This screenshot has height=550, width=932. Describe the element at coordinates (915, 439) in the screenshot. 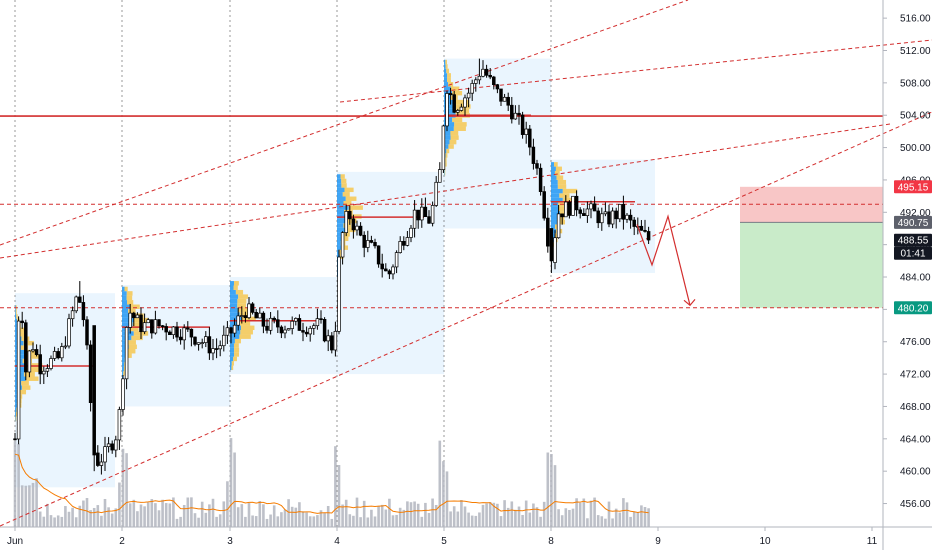

I see `y-tick-label: 464.00` at that location.